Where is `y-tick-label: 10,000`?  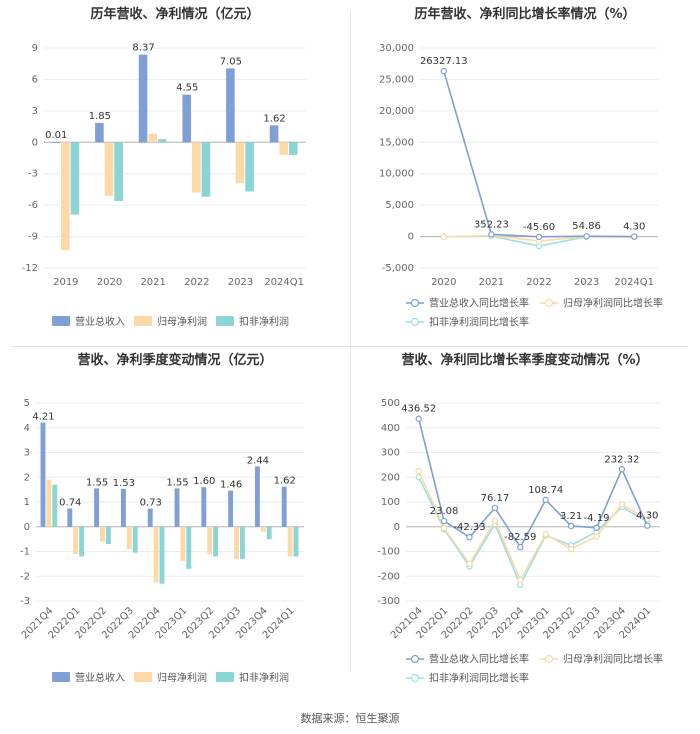
y-tick-label: 10,000 is located at coordinates (396, 174).